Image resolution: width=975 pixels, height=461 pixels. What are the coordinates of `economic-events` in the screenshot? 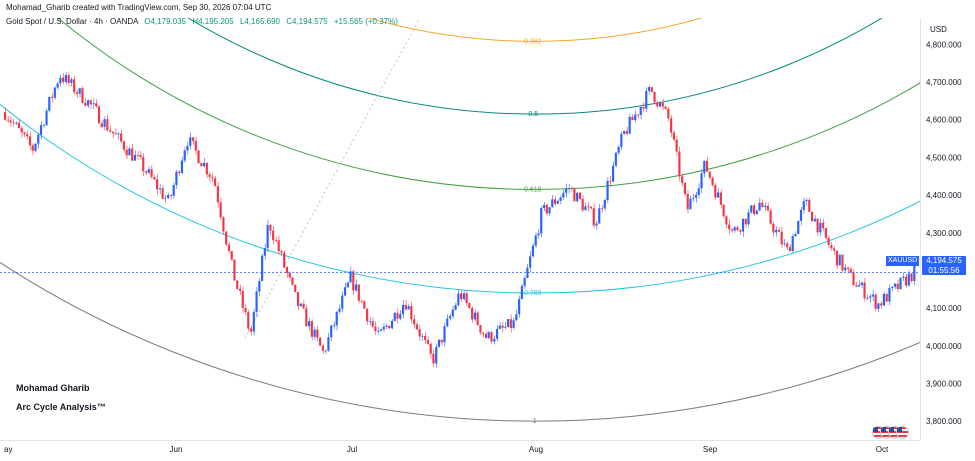 It's located at (894, 432).